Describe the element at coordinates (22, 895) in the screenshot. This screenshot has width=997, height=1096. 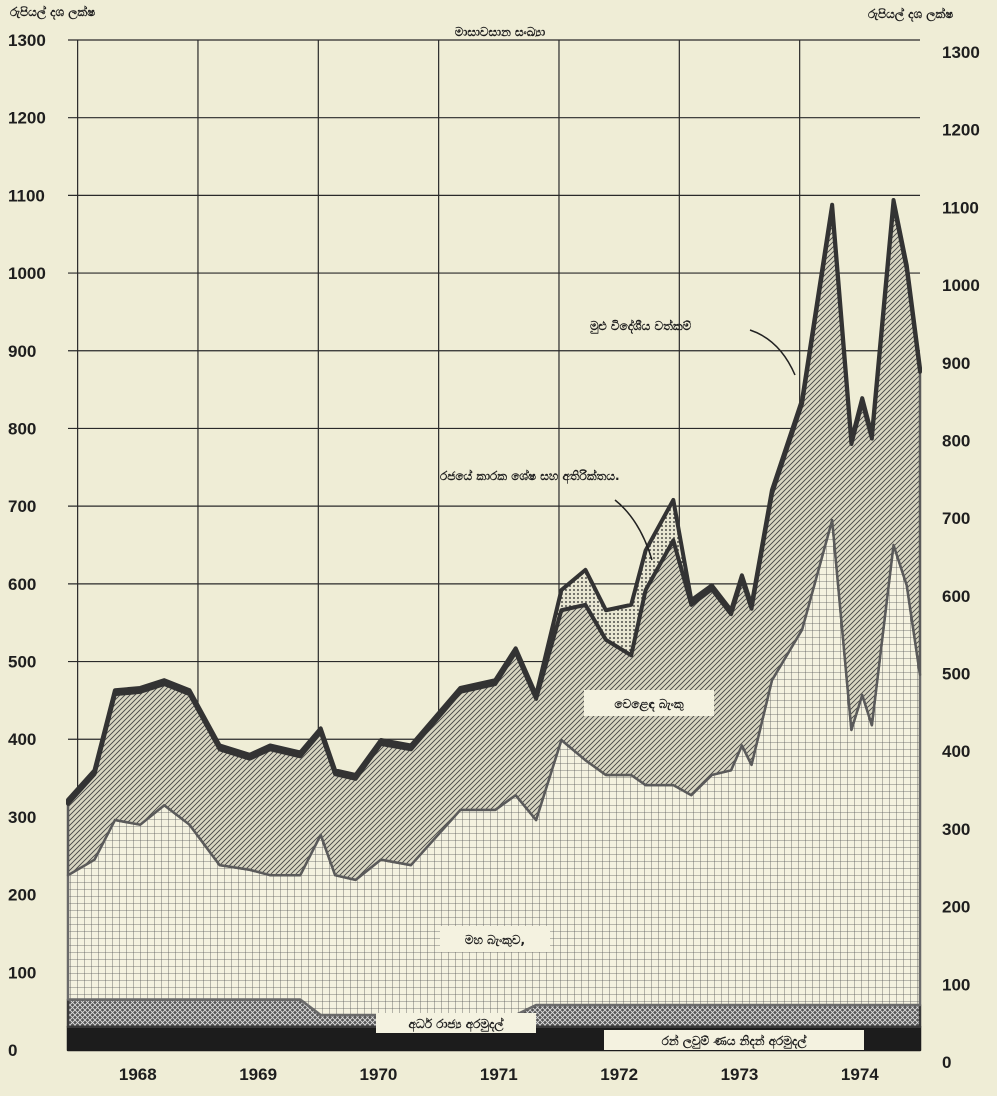
I see `y-tick-label: 200` at that location.